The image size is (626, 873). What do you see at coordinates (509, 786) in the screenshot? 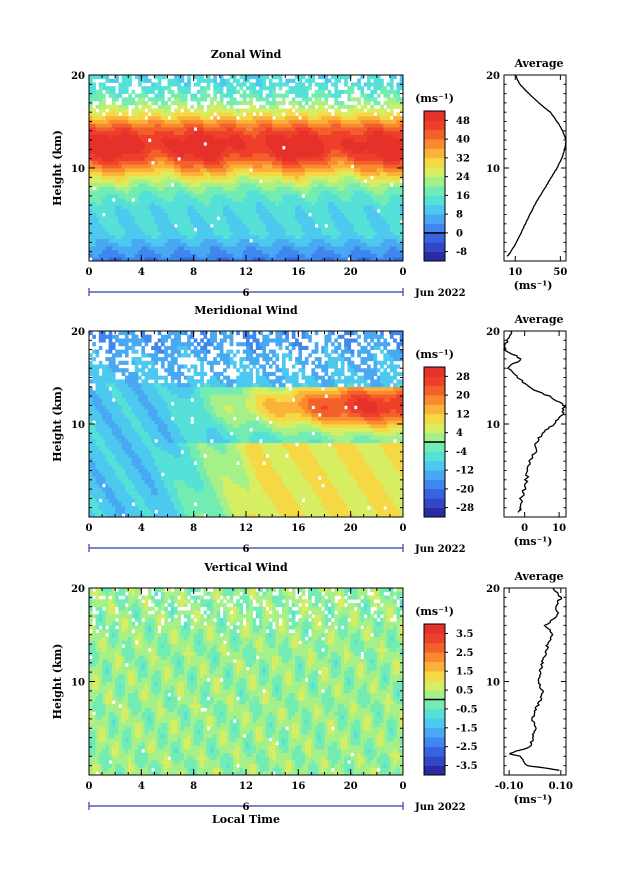
I see `profile-x-tick-label: -0.10` at bounding box center [509, 786].